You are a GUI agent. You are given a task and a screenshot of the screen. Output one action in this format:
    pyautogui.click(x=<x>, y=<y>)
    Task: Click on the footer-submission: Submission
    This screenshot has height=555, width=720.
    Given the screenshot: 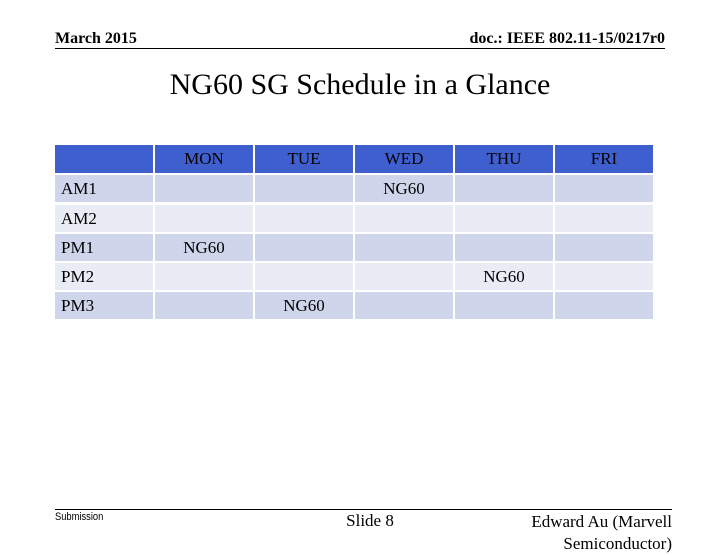 What is the action you would take?
    pyautogui.click(x=79, y=517)
    